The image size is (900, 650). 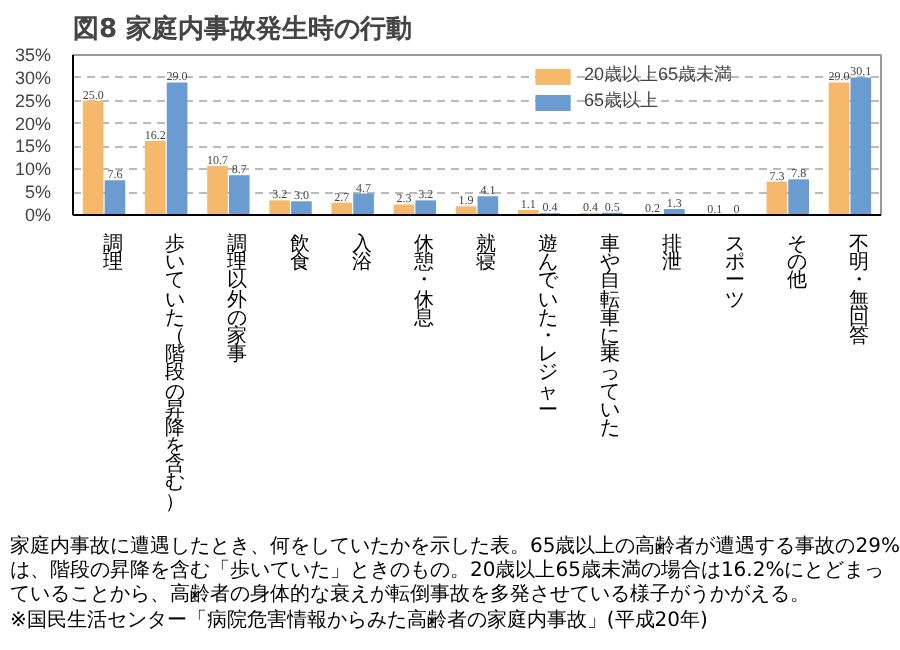 I want to click on text: 家庭内事故に遭遇したとき、何をしていたかを示した表。65歳以上の高齢者が遭遇する事故の29%は、階段の昇降を含む「歩いていた」ときのもの。20歳以上65歳未満の場合は16.2%にとどまっていることから、高齢者の身体的な衰えが転倒事故を多発させている様子がうかがえる。, so click(x=455, y=572).